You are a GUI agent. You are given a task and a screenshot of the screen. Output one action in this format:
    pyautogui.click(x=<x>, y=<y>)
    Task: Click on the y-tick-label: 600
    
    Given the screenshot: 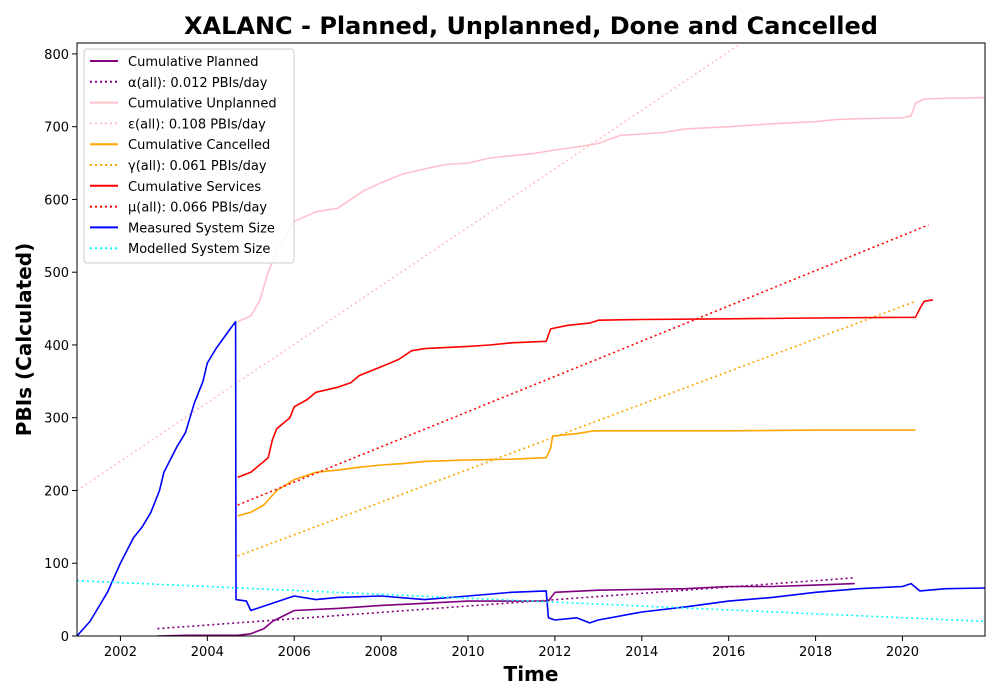 What is the action you would take?
    pyautogui.click(x=56, y=200)
    